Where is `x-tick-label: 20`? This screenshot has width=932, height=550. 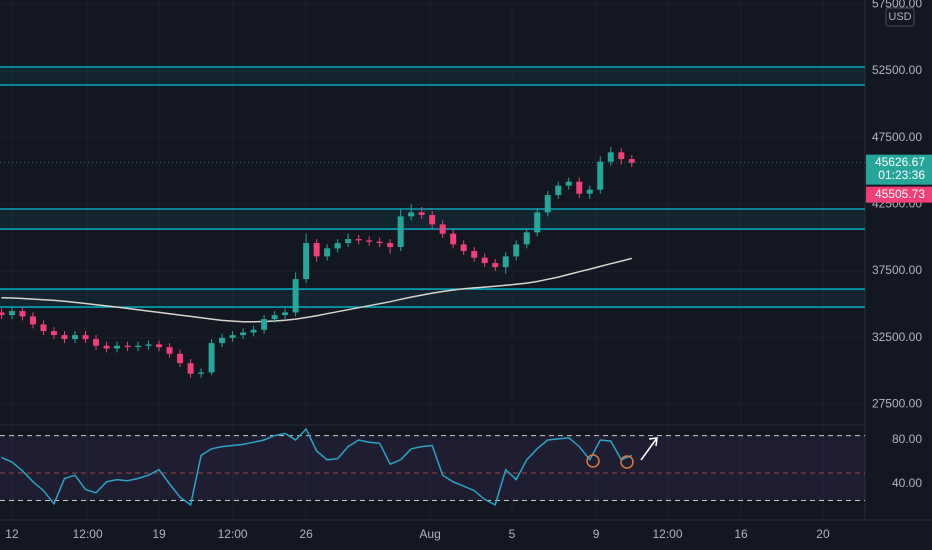 x-tick-label: 20 is located at coordinates (823, 534).